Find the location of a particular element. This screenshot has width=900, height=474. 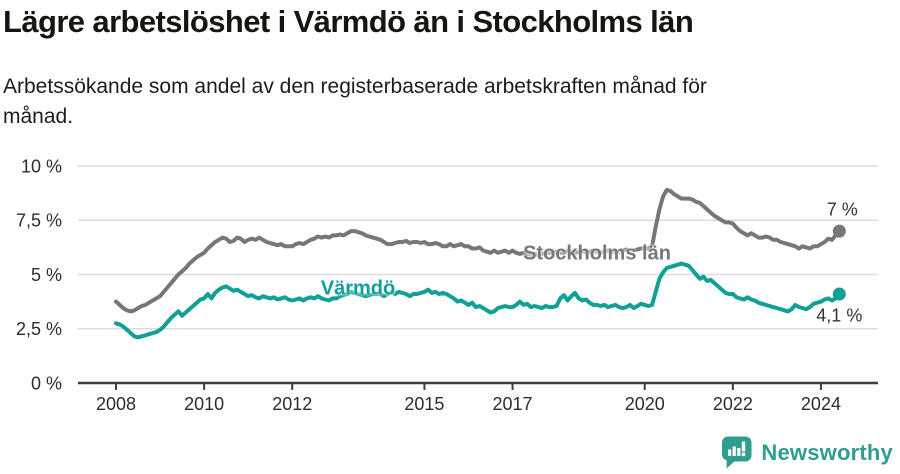

series-inline-label: Värmdö is located at coordinates (358, 288).